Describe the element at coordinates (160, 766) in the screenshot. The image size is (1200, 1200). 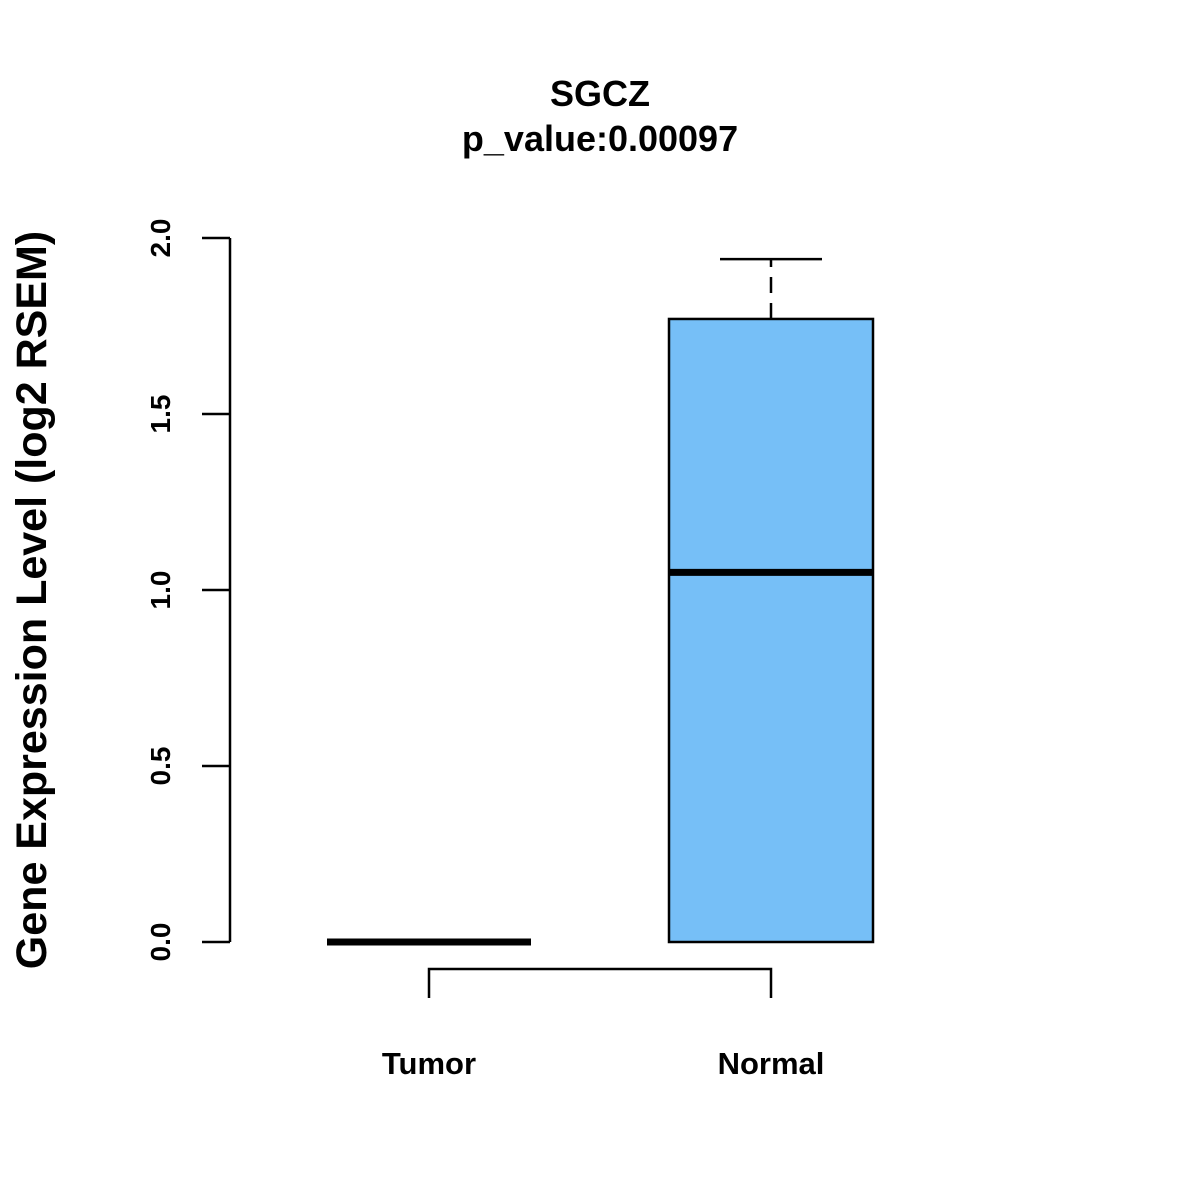
I see `y-tick-label: 0.5` at that location.